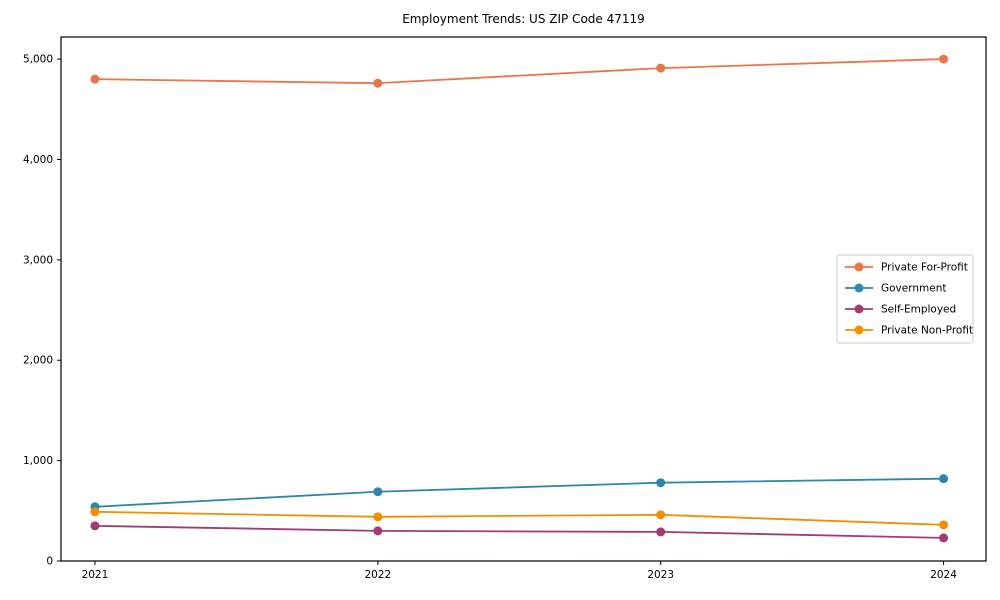  I want to click on legend-label: Government, so click(913, 289).